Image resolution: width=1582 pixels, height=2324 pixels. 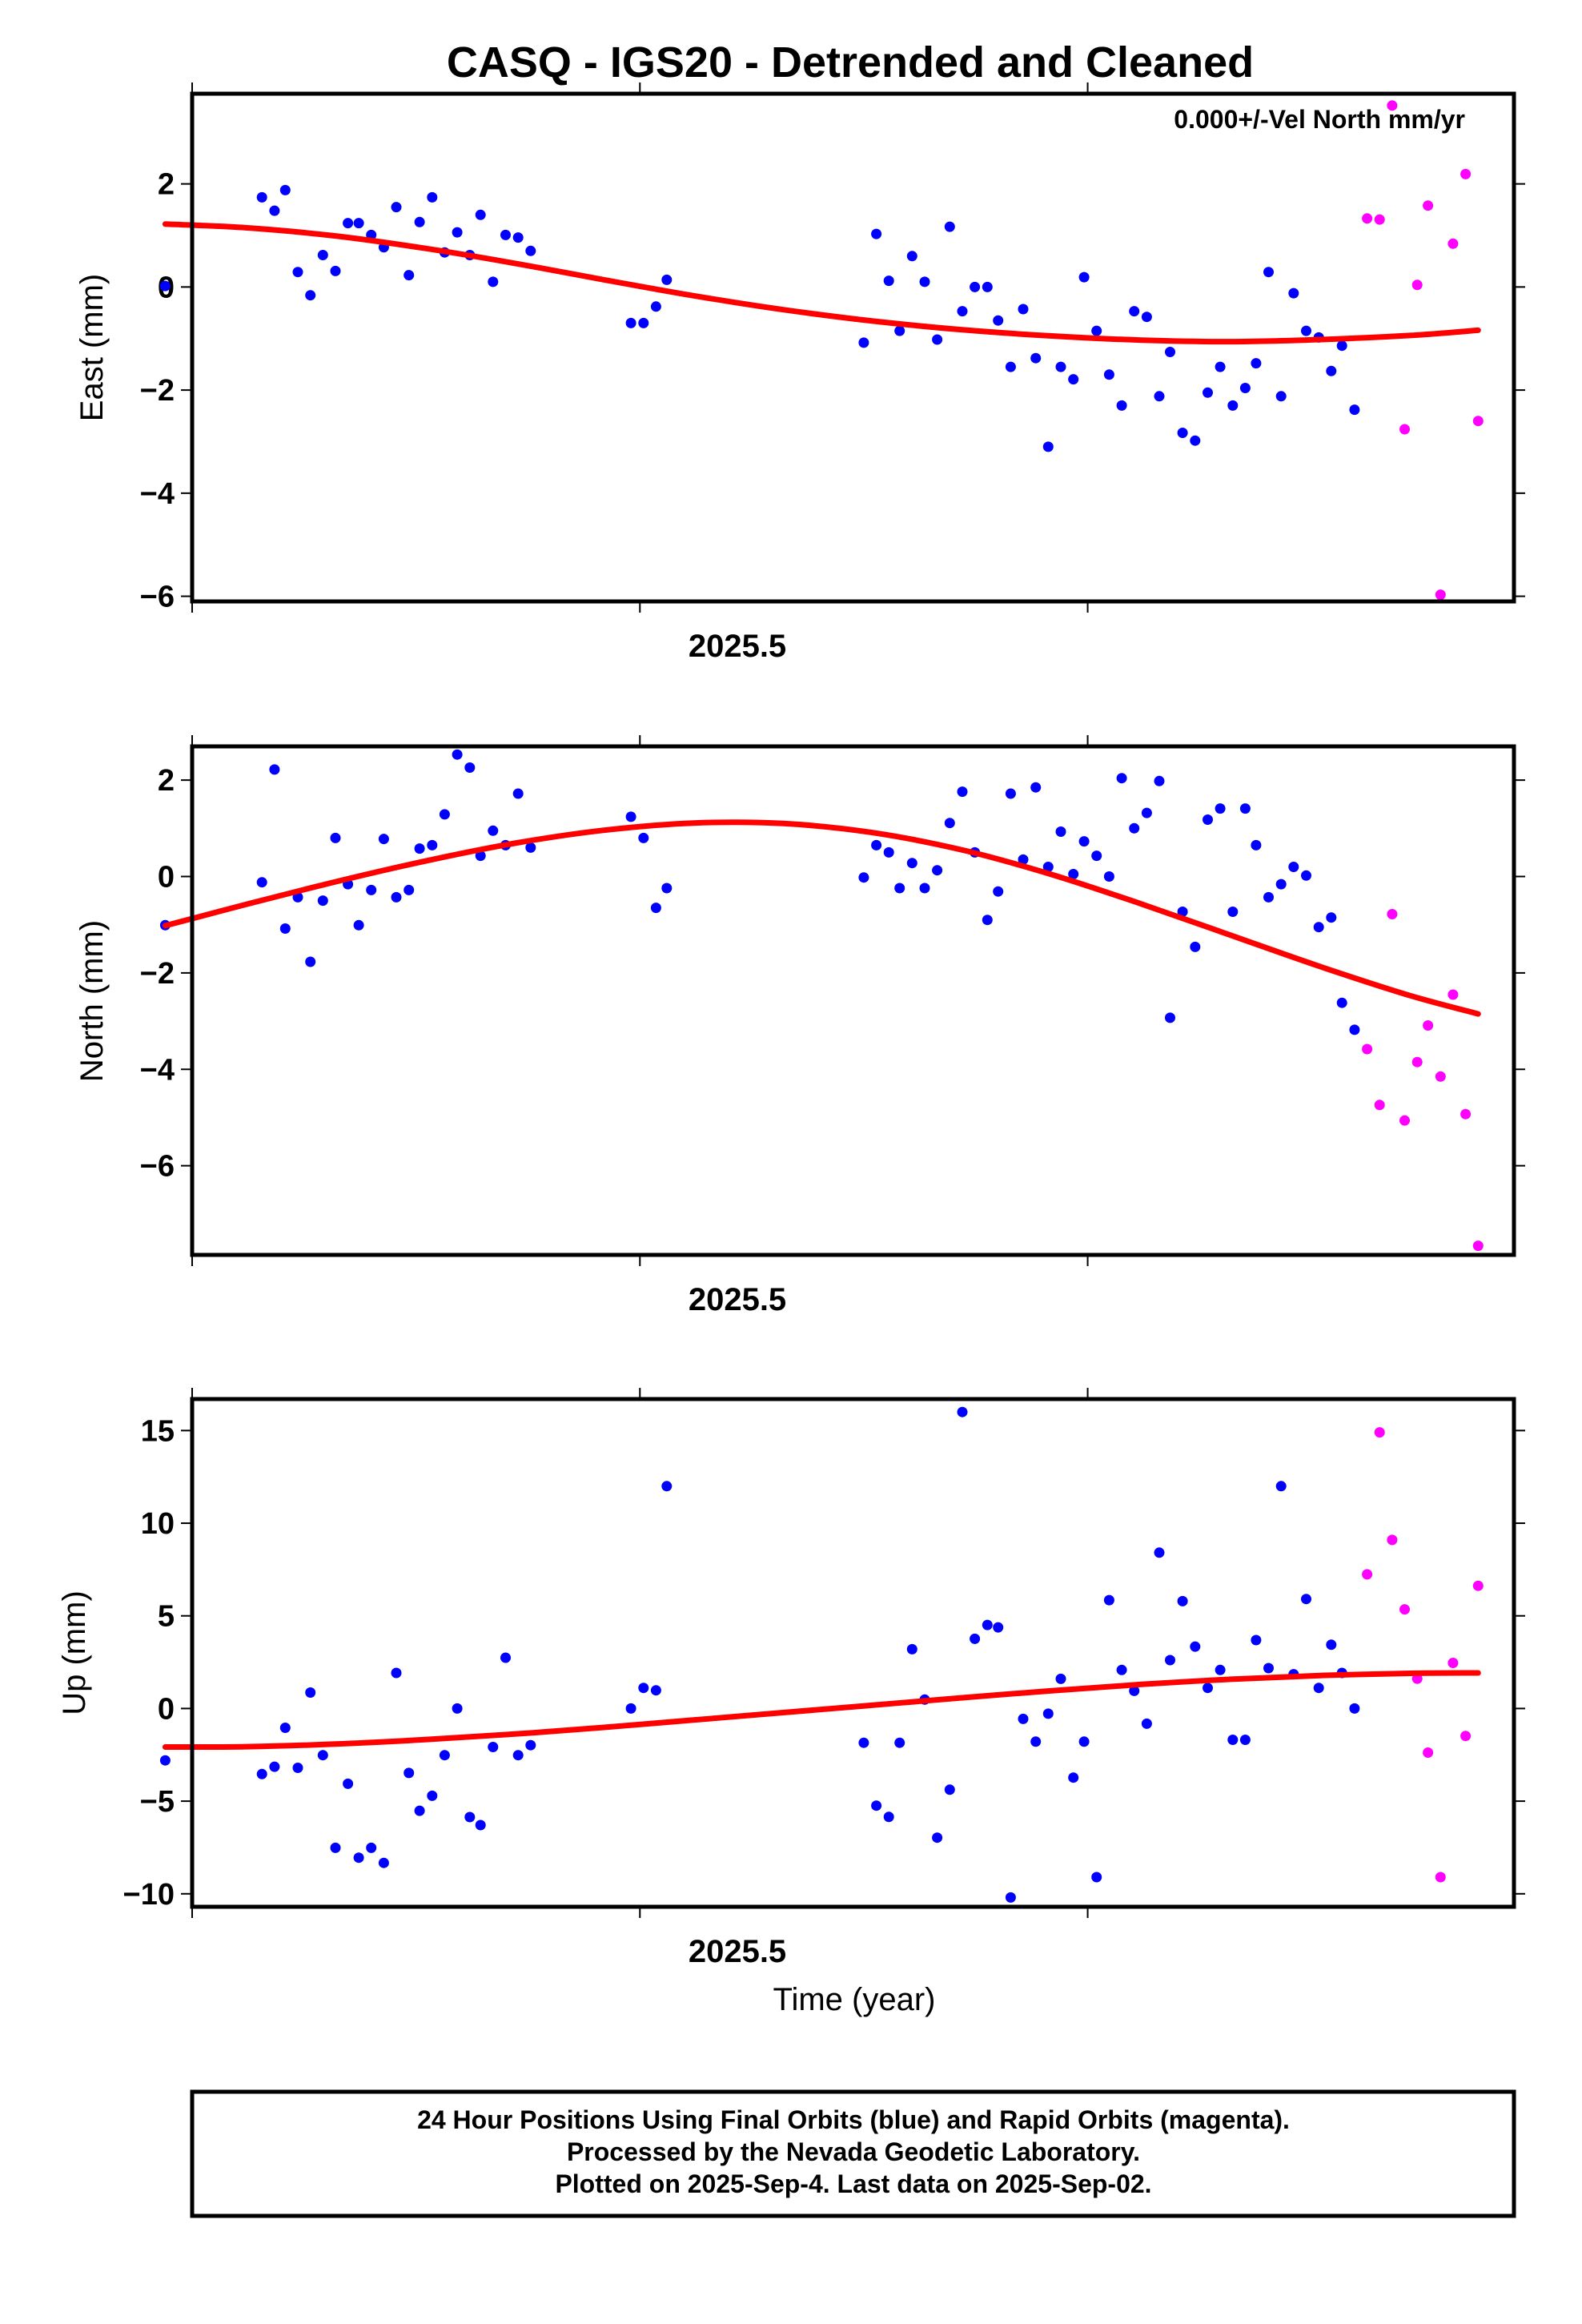 What do you see at coordinates (166, 185) in the screenshot?
I see `east-ytick-label: 2` at bounding box center [166, 185].